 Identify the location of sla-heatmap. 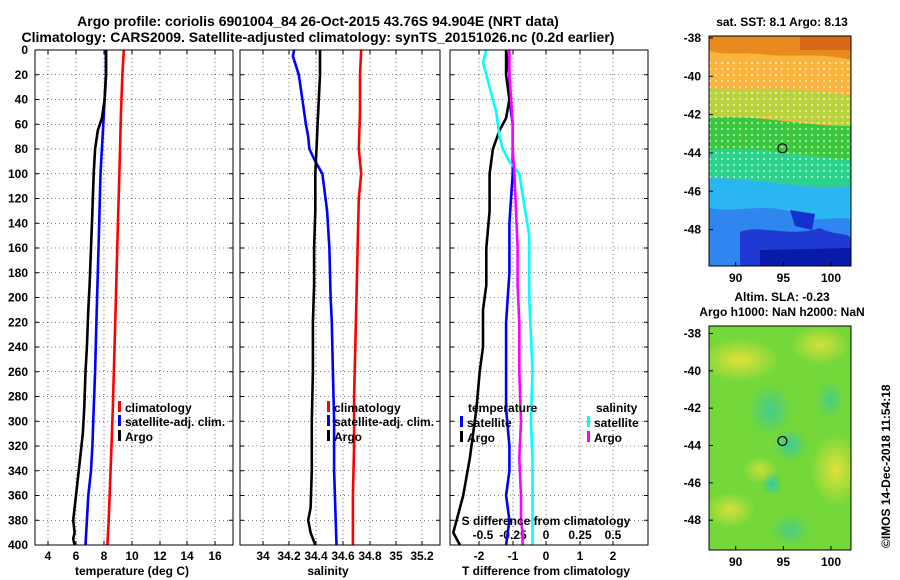
(780, 438).